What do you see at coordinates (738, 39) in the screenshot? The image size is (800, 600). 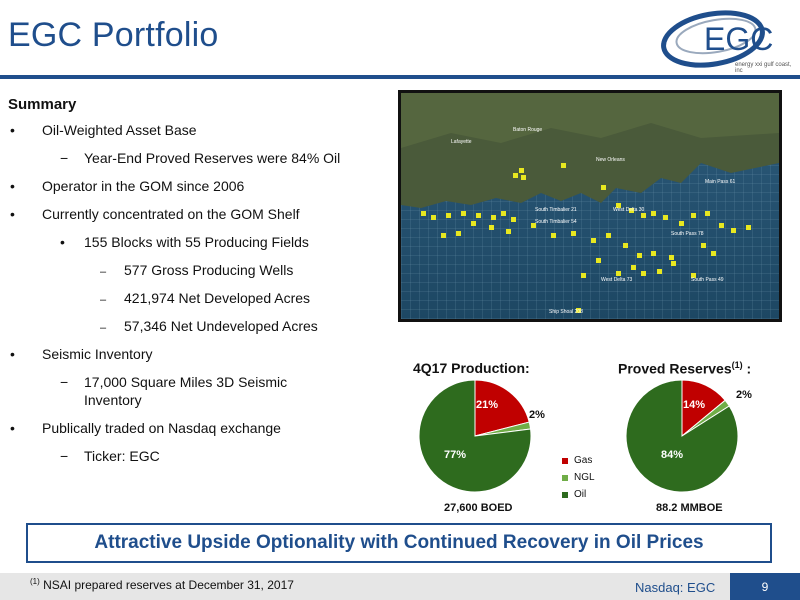 I see `svg-text: EGC` at bounding box center [738, 39].